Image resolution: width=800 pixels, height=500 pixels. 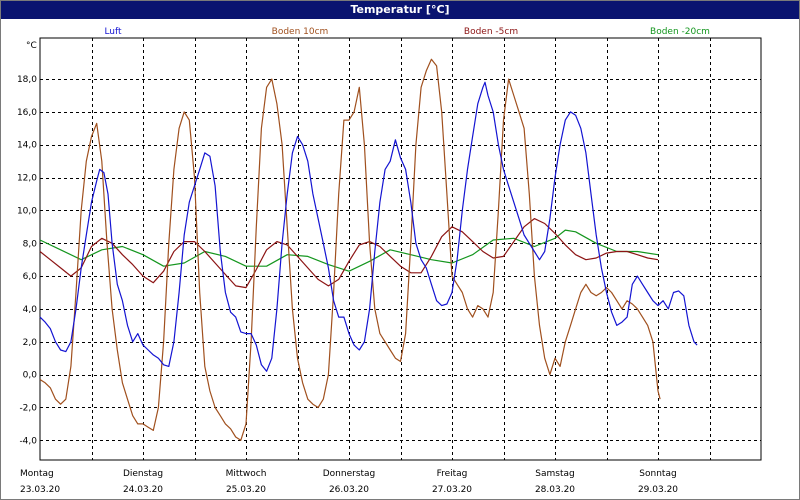 I want to click on legend-entry: Boden 10cm, so click(x=300, y=32).